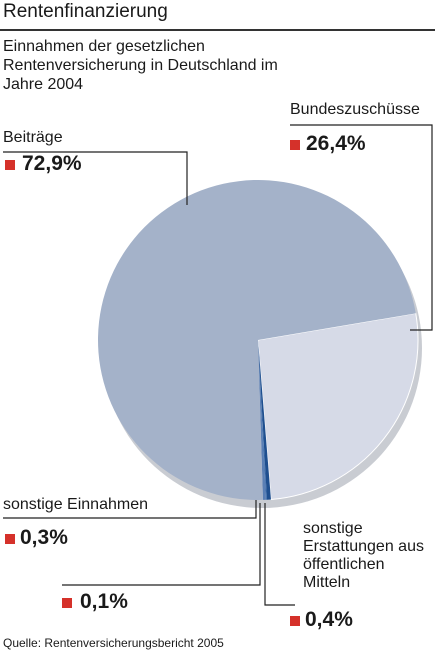 The image size is (435, 654). What do you see at coordinates (336, 143) in the screenshot?
I see `value-label: 26,4%` at bounding box center [336, 143].